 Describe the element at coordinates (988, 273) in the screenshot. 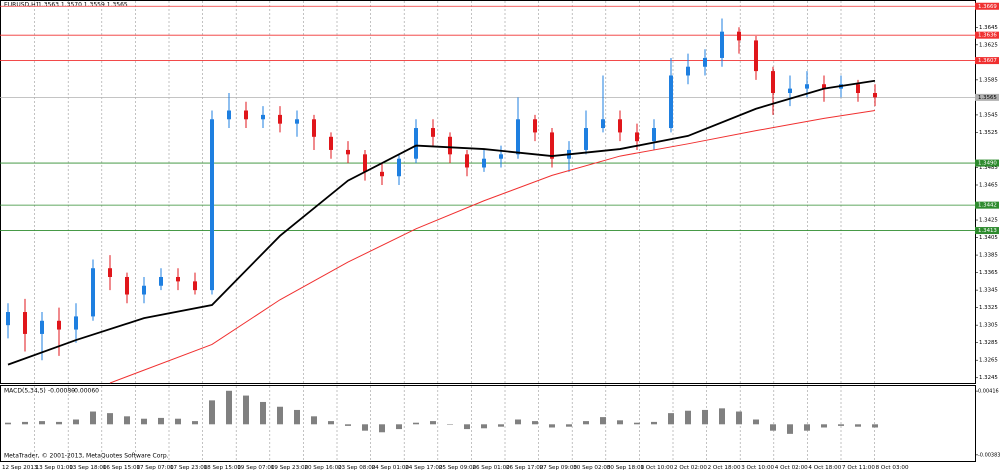

I see `y-tick-label: 1.3365` at that location.